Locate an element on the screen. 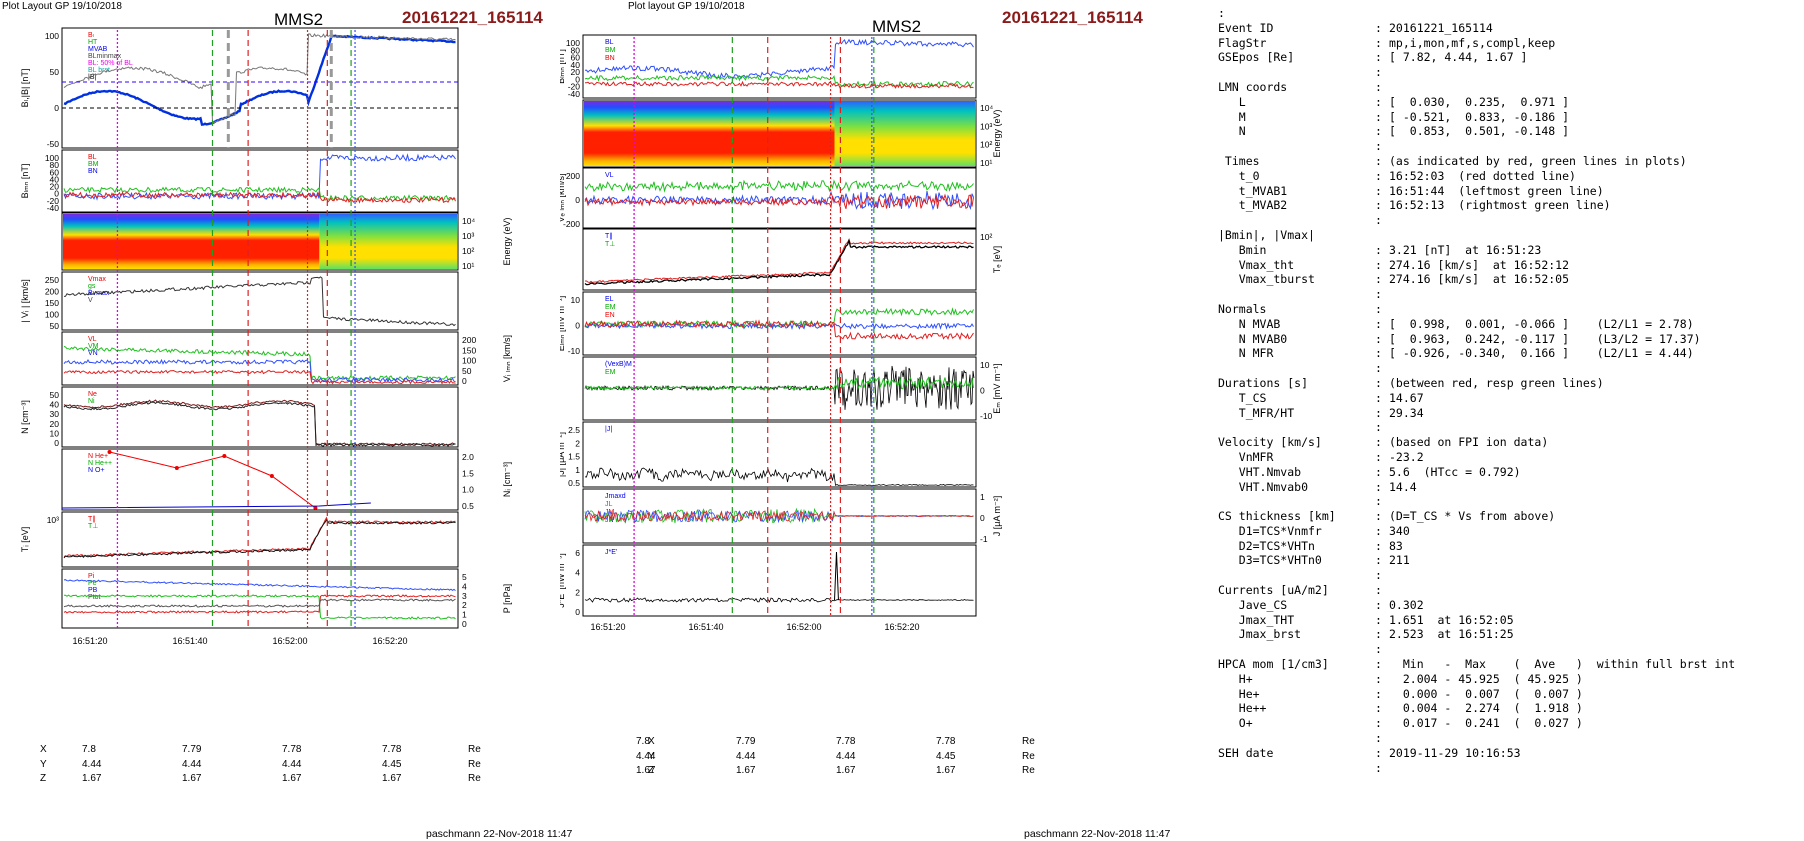 The image size is (1804, 841). left-legend-entry: T∥ is located at coordinates (92, 519).